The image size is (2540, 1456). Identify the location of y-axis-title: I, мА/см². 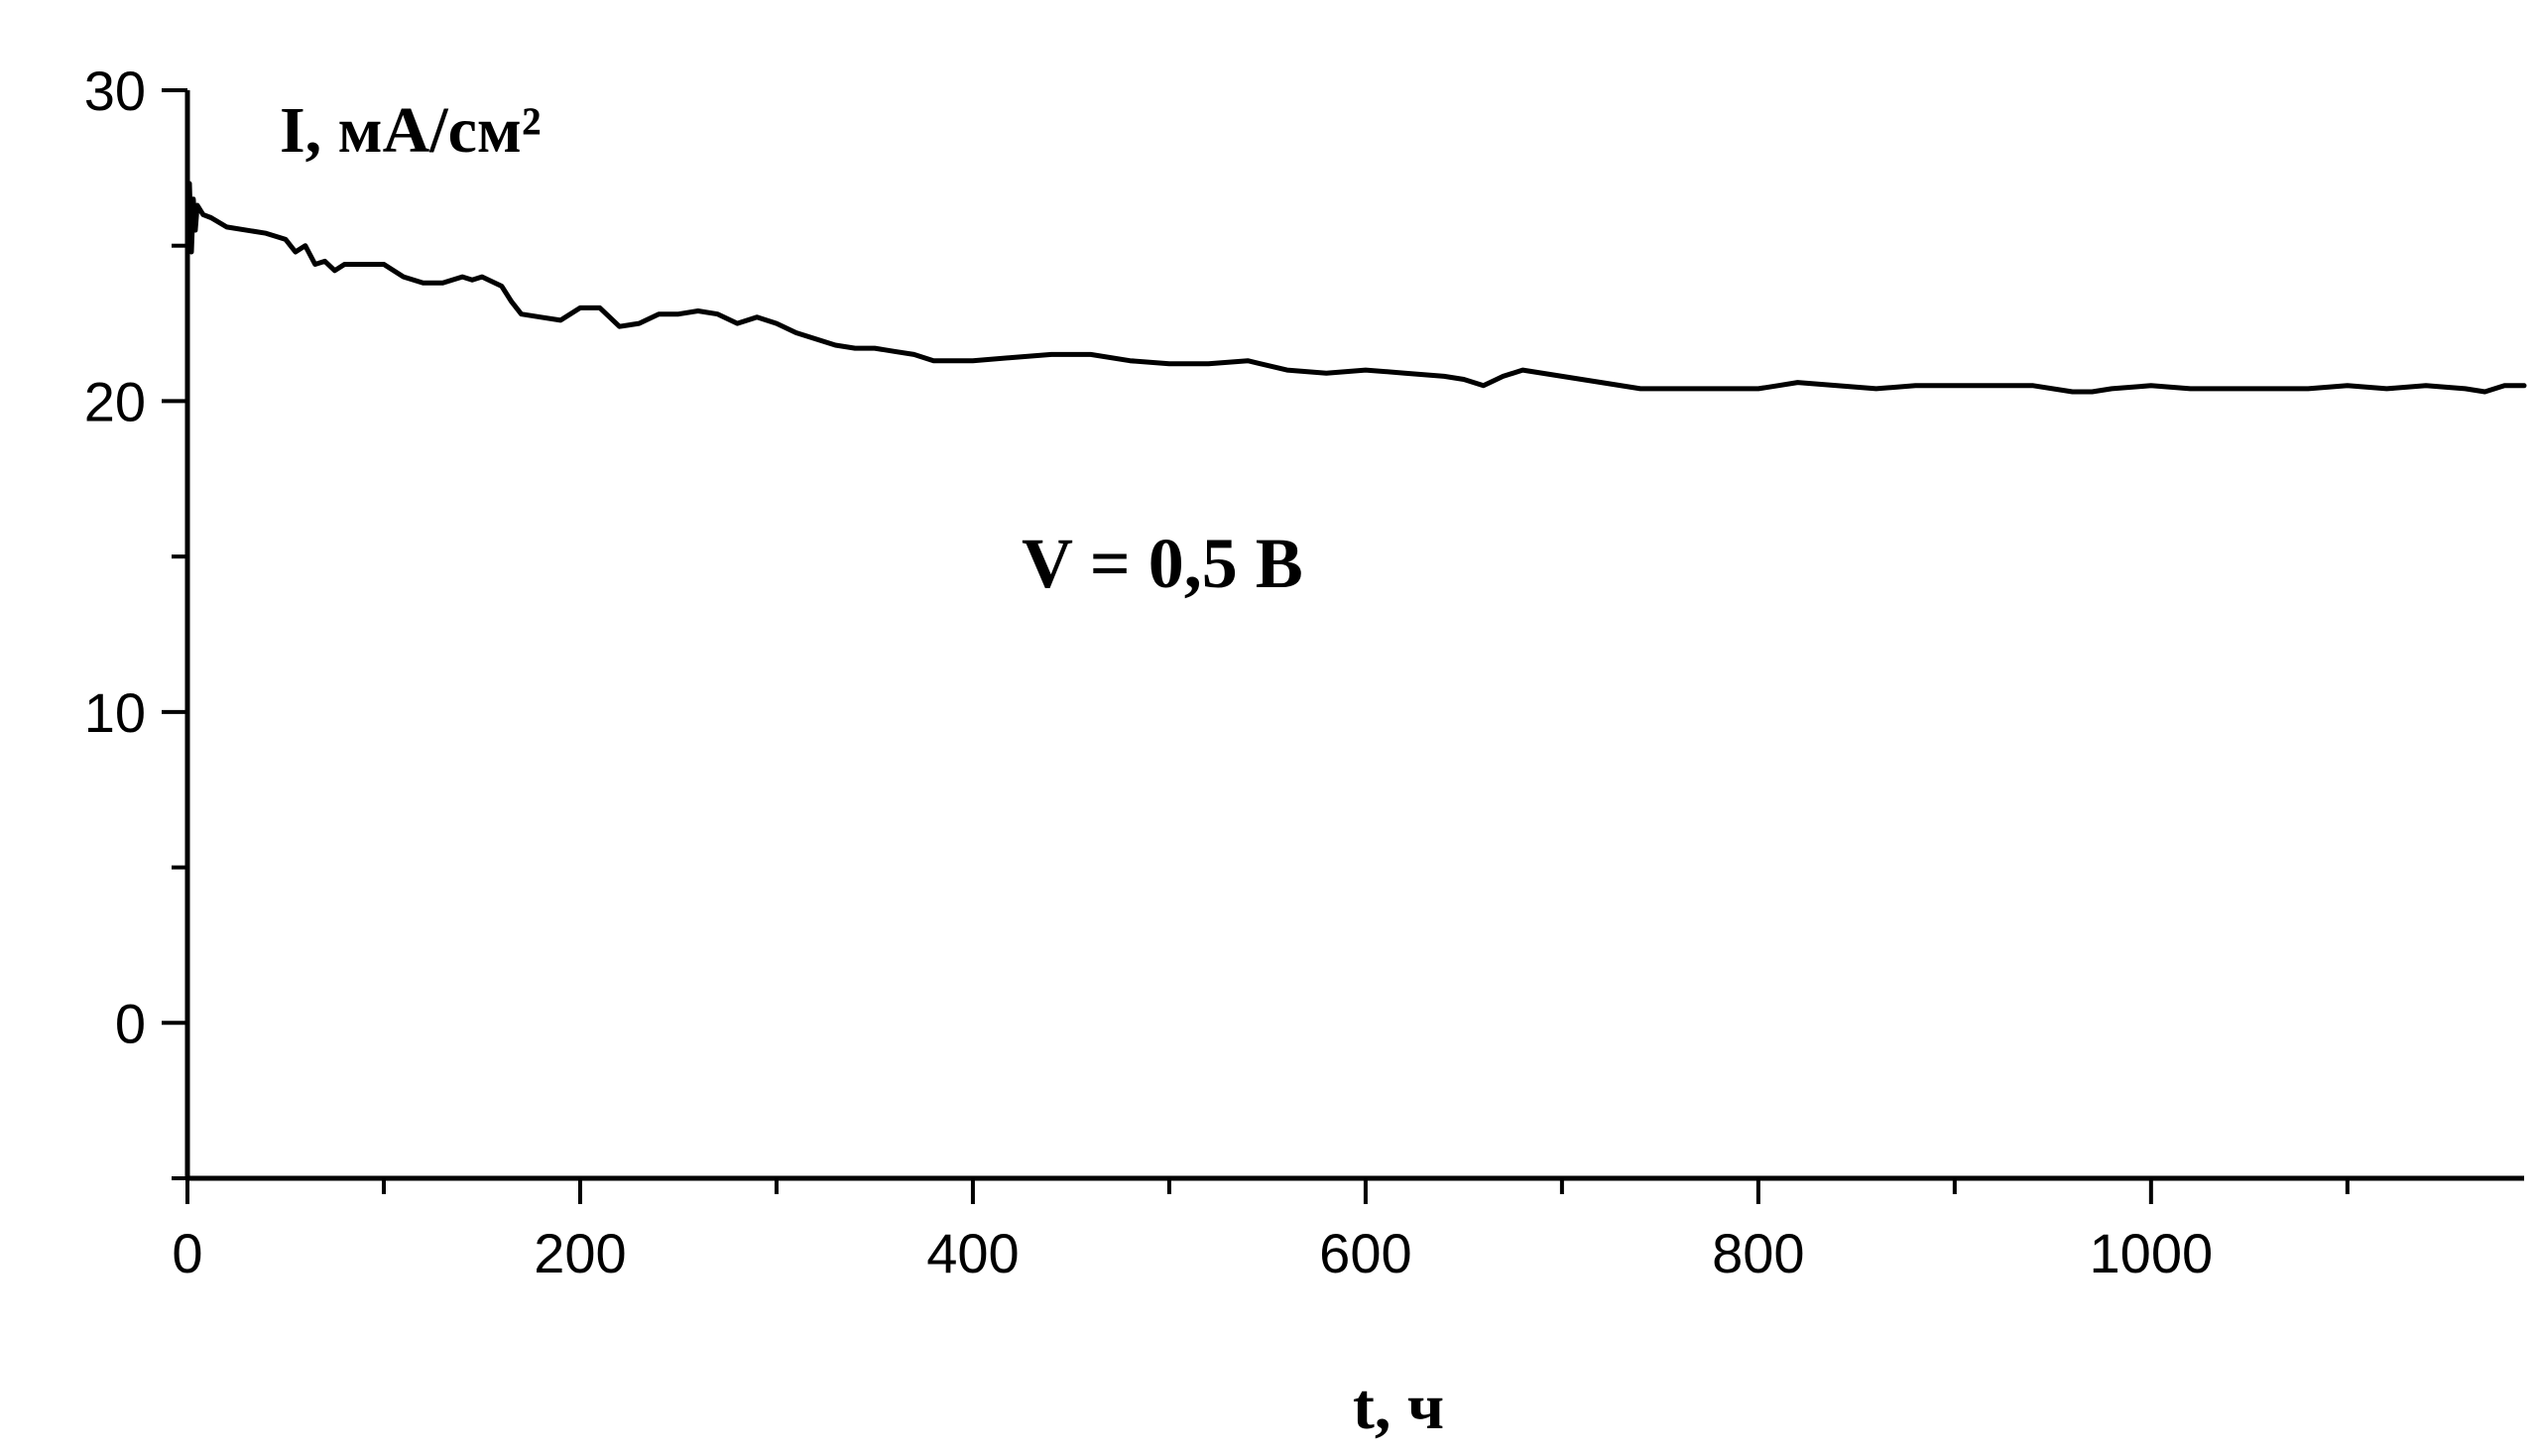
(411, 130).